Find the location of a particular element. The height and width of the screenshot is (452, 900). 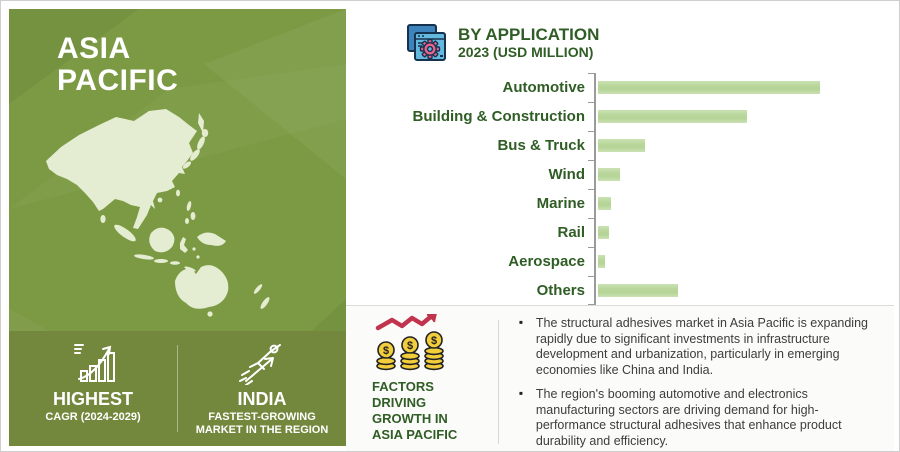

factors-divider is located at coordinates (498, 382).